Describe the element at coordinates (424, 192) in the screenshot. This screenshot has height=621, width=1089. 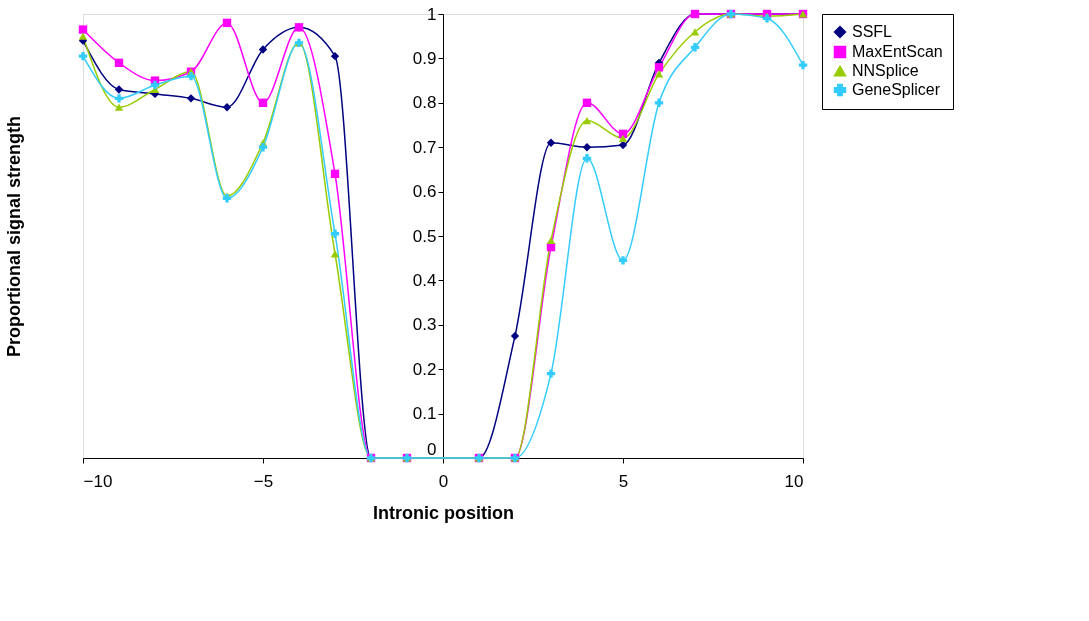
I see `y-tick-label: 0.6` at that location.